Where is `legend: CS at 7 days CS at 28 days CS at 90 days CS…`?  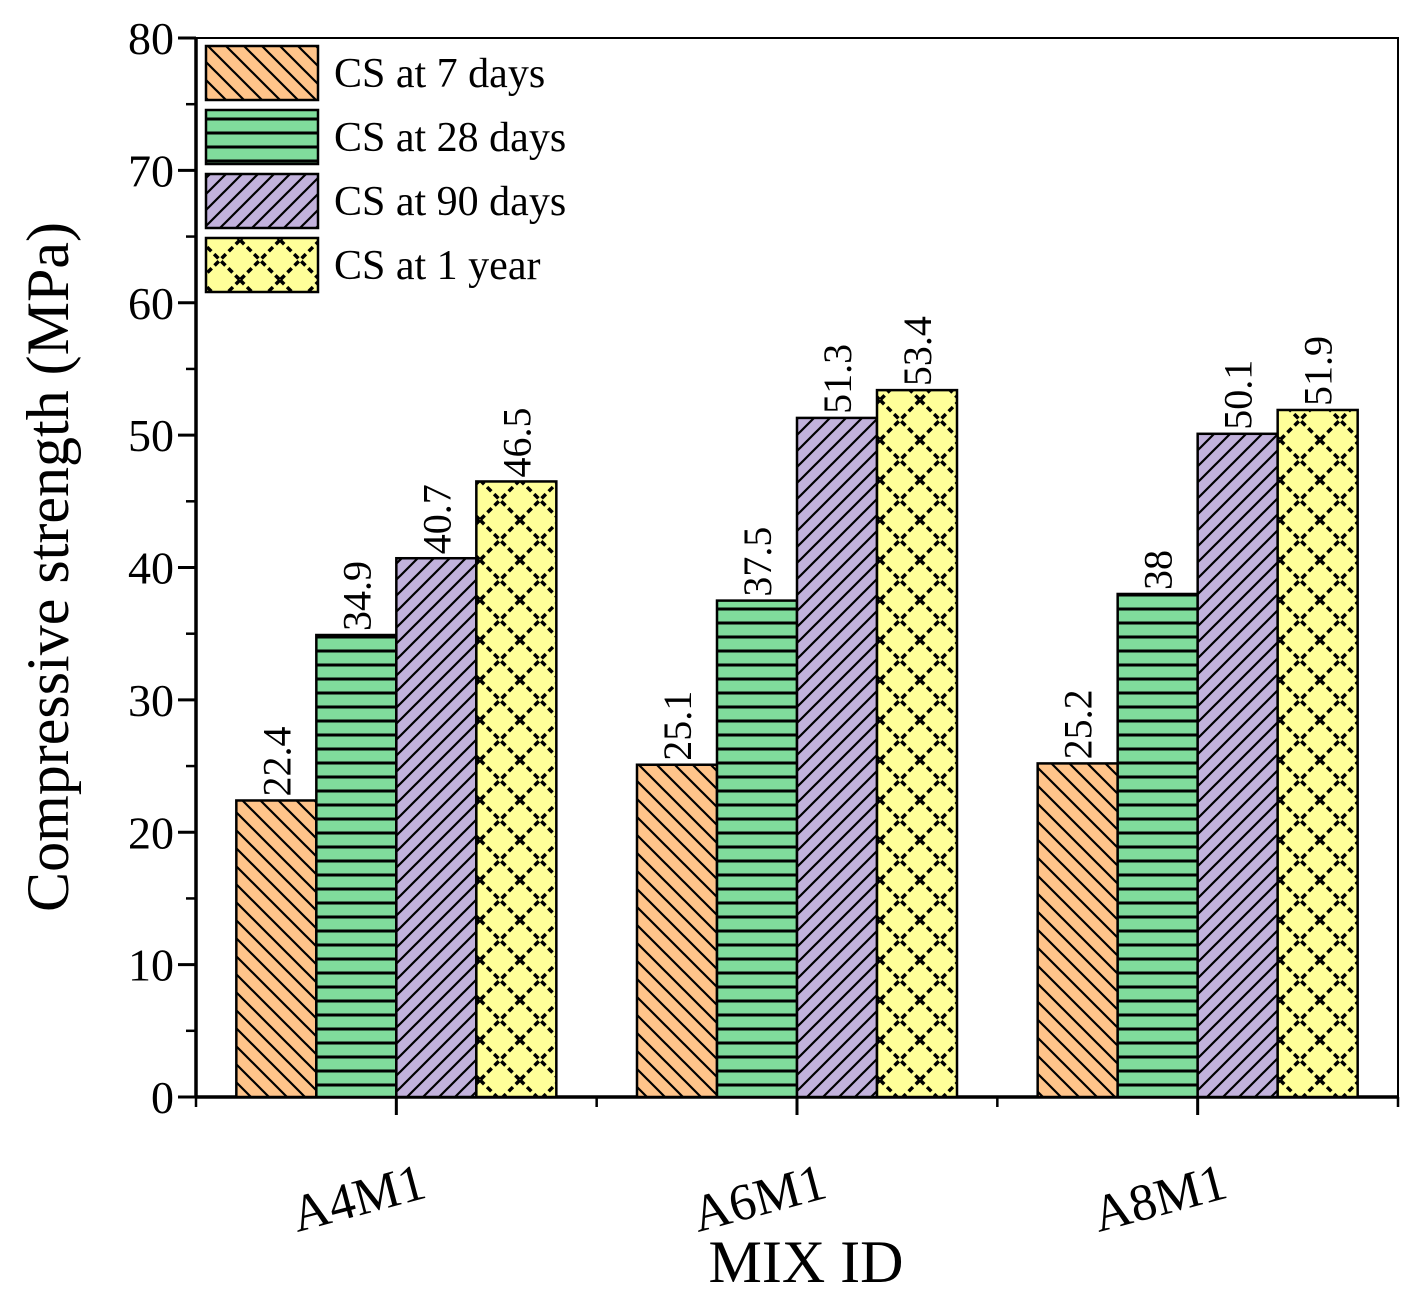 legend: CS at 7 days CS at 28 days CS at 90 days CS… is located at coordinates (403, 171).